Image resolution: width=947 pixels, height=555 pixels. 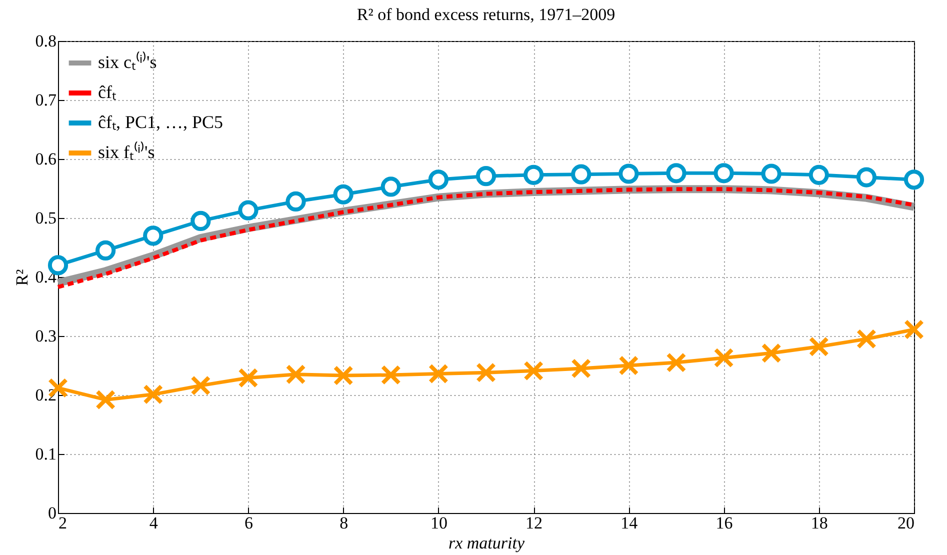 What do you see at coordinates (248, 523) in the screenshot?
I see `x-tick-label: 6` at bounding box center [248, 523].